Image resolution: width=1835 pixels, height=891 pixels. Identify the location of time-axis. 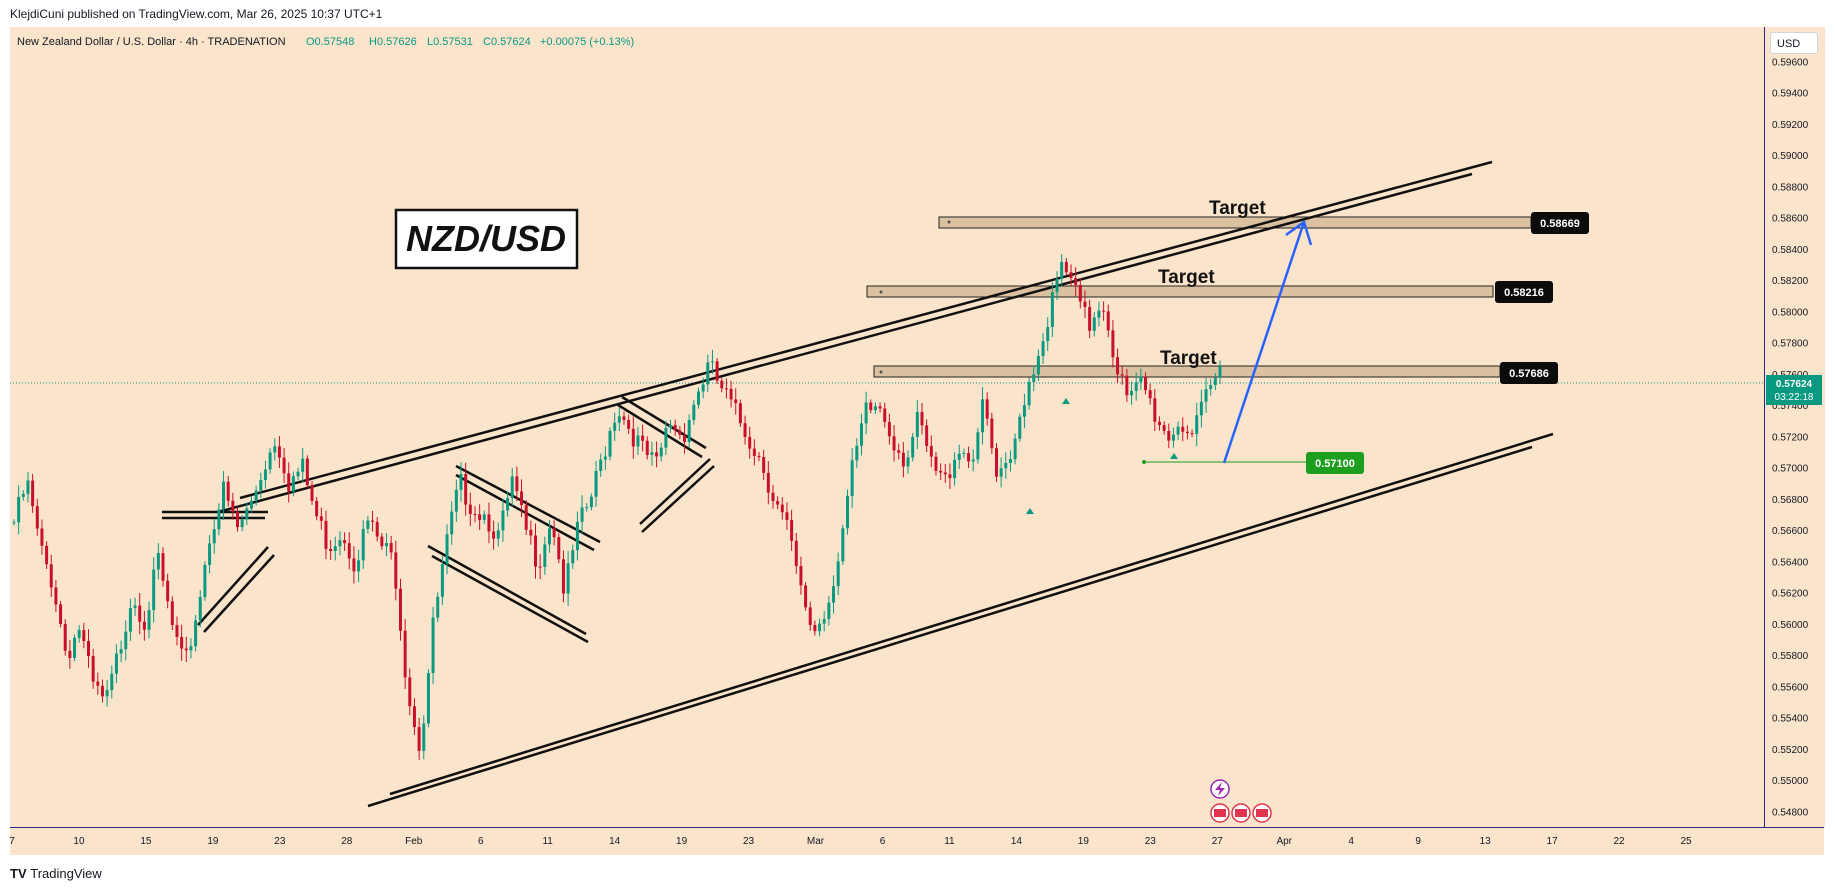
(917, 841).